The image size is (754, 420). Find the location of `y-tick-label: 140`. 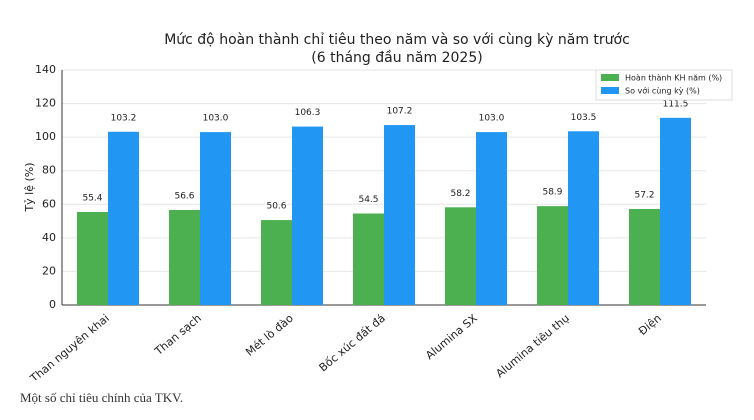

y-tick-label: 140 is located at coordinates (45, 69).